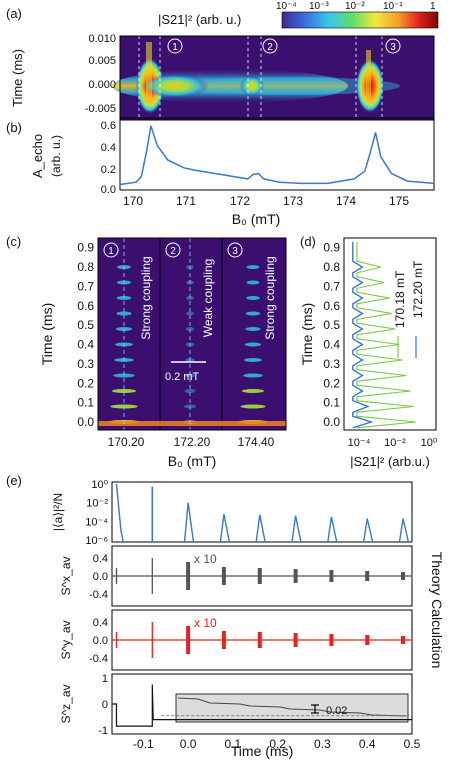 The height and width of the screenshot is (760, 456). I want to click on d-ytick: 0.9, so click(331, 248).